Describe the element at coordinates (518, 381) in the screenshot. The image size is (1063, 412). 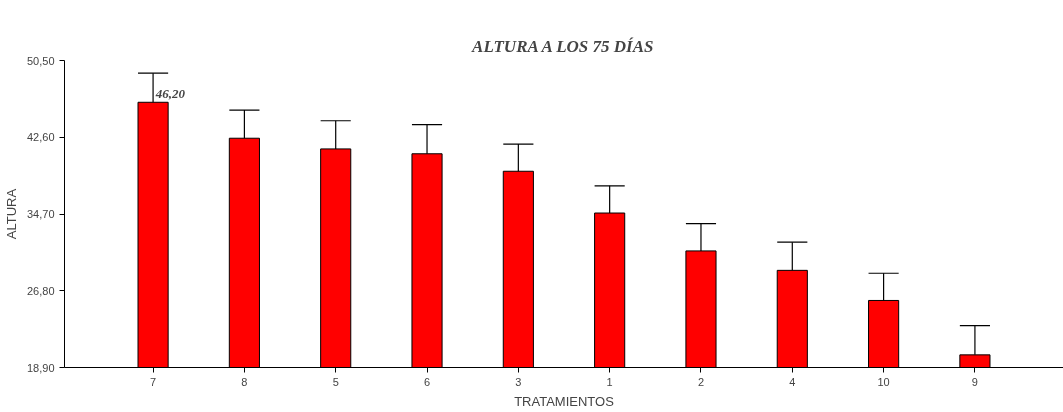
I see `x-tick-label: 3` at that location.